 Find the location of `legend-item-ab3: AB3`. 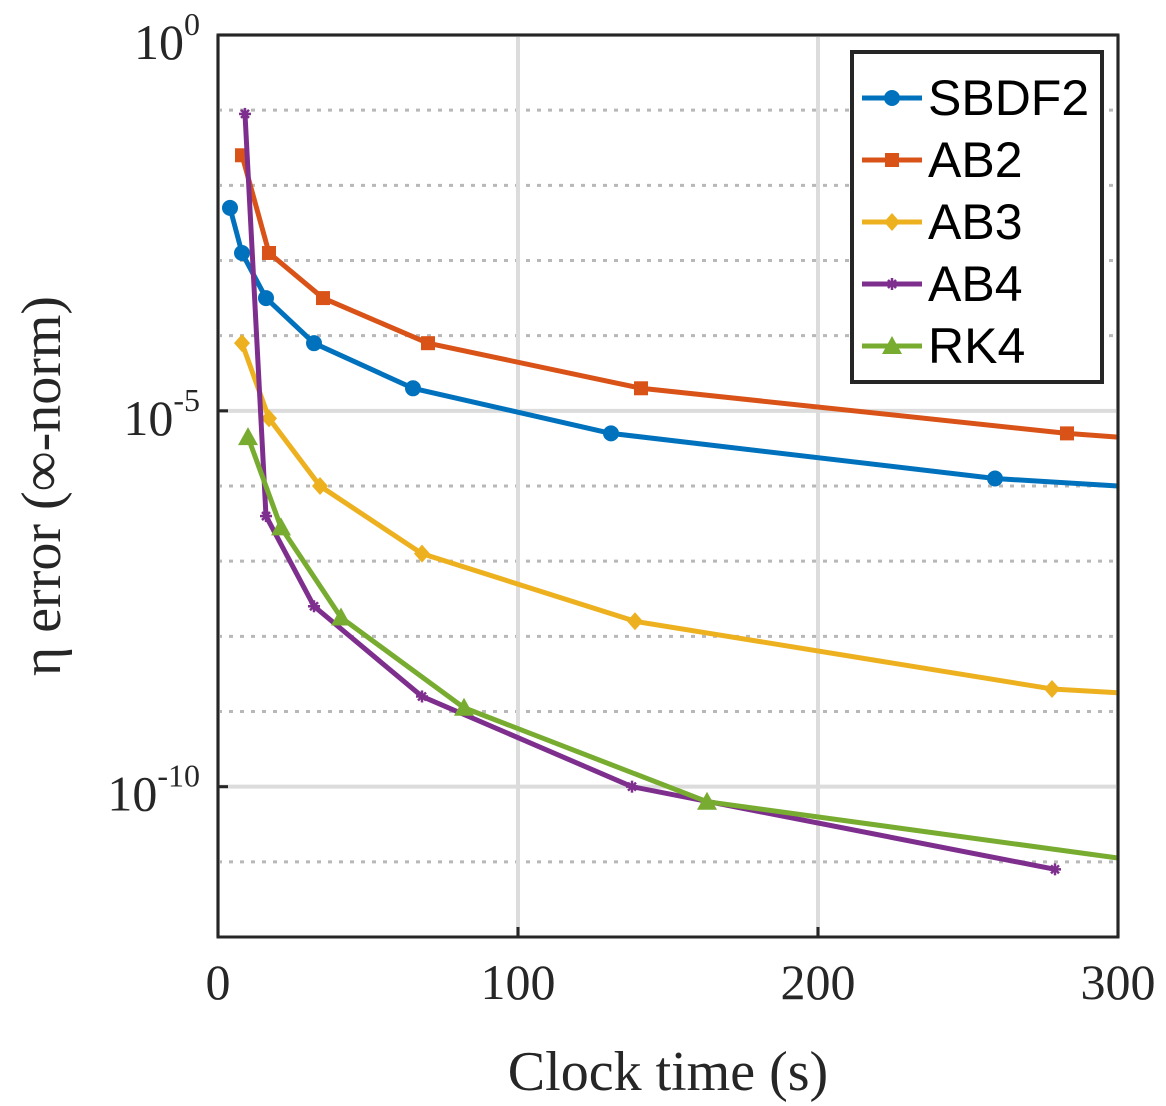

legend-item-ab3: AB3 is located at coordinates (942, 222).